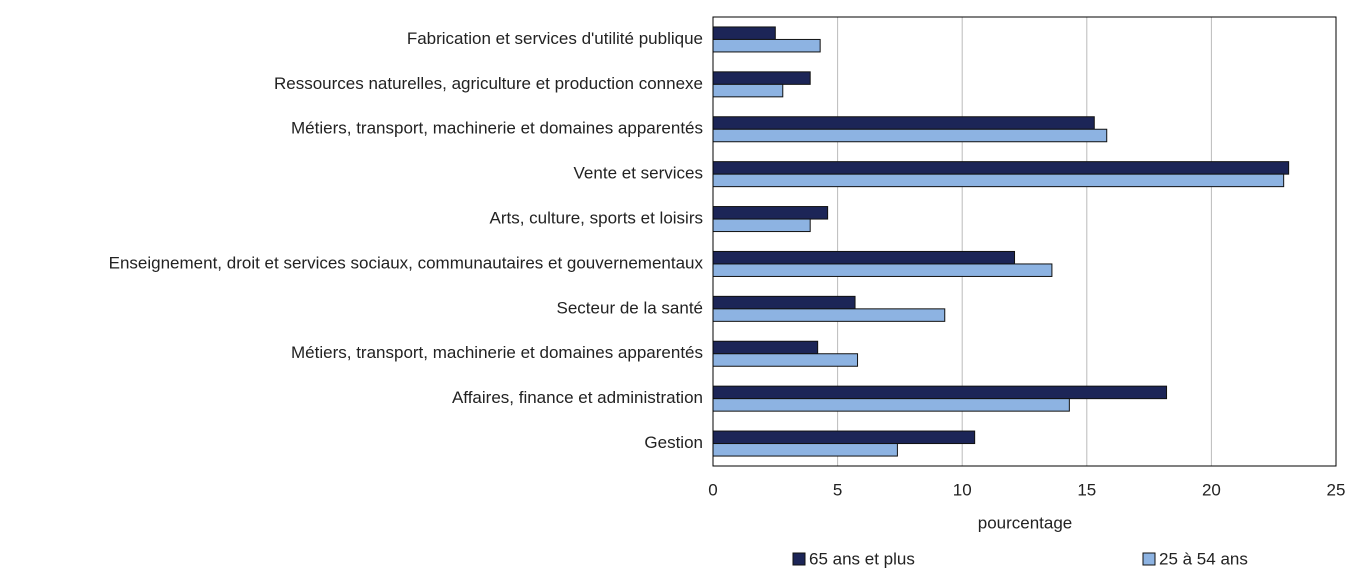 The height and width of the screenshot is (572, 1361). Describe the element at coordinates (673, 442) in the screenshot. I see `y-tick-label: Gestion` at that location.